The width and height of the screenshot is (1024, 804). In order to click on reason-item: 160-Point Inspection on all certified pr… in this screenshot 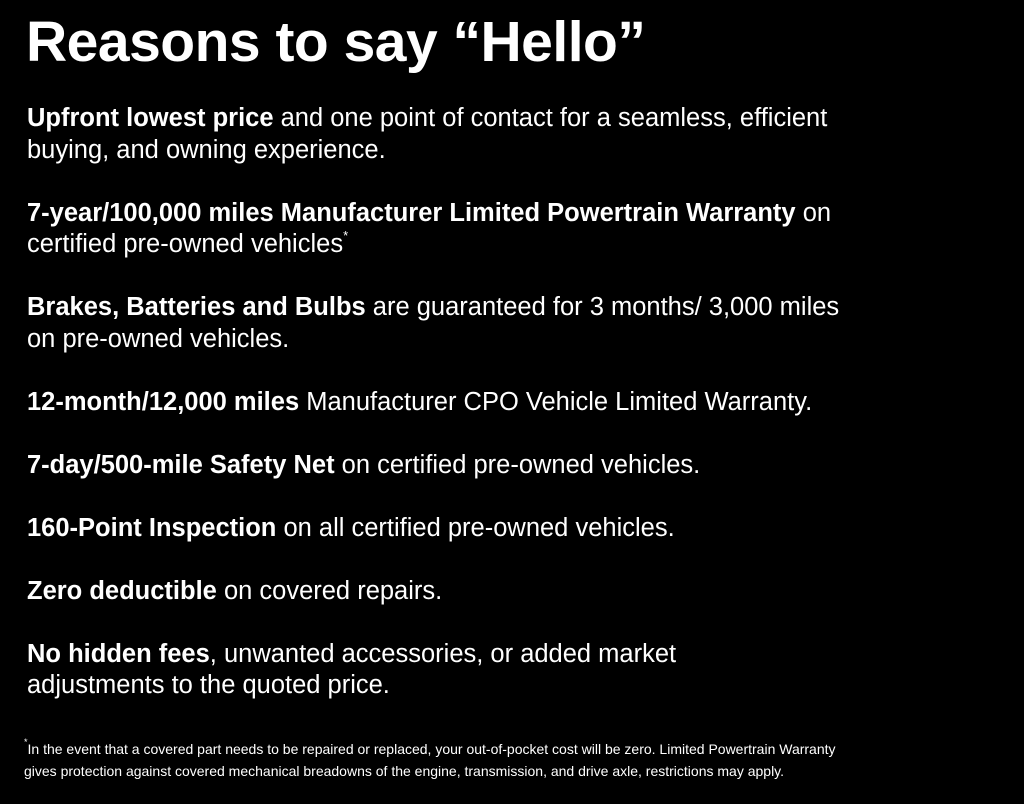, I will do `click(507, 529)`.